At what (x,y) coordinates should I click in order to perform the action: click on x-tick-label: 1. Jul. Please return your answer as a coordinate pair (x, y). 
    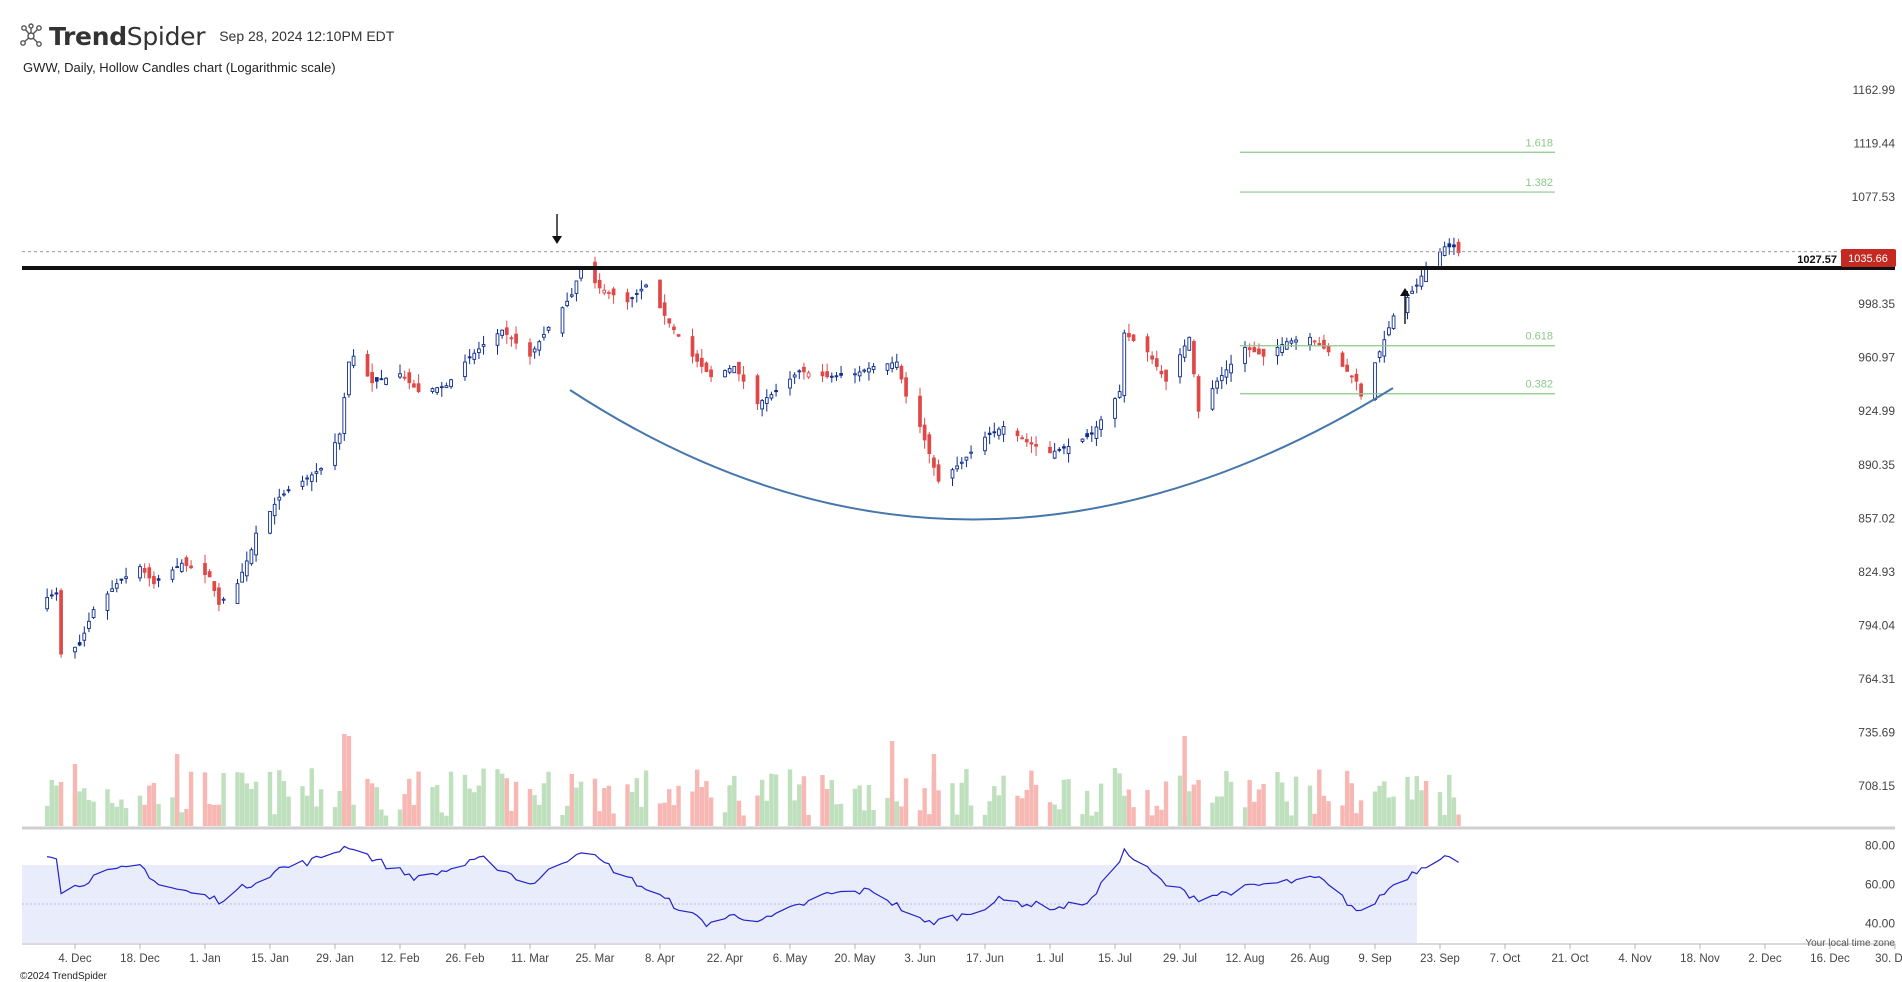
    Looking at the image, I should click on (1050, 959).